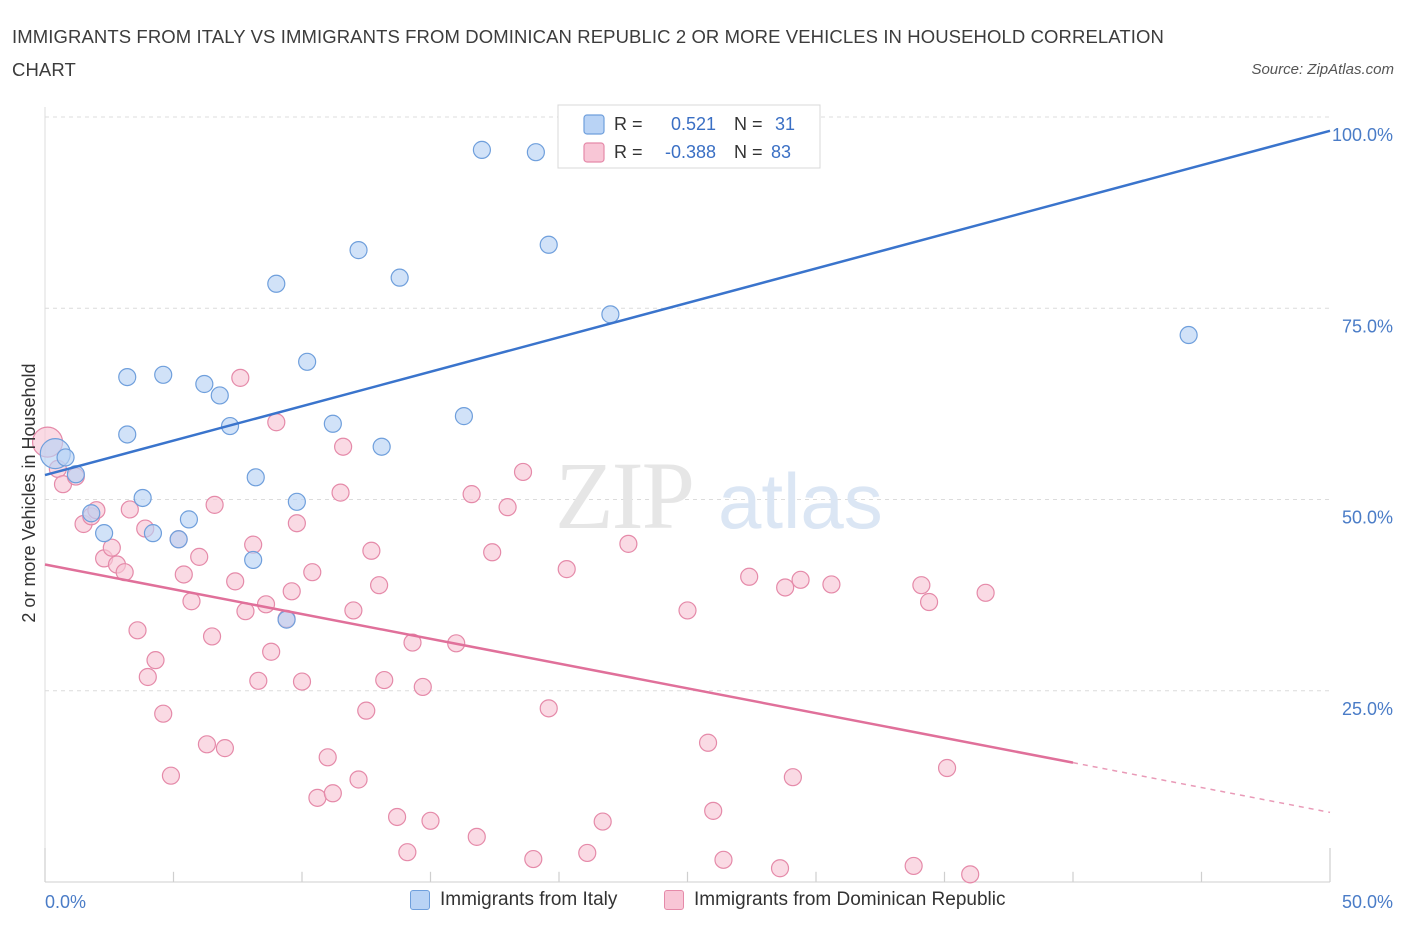 The image size is (1406, 930). I want to click on x-tick-label-50: 50.0%, so click(1367, 902).